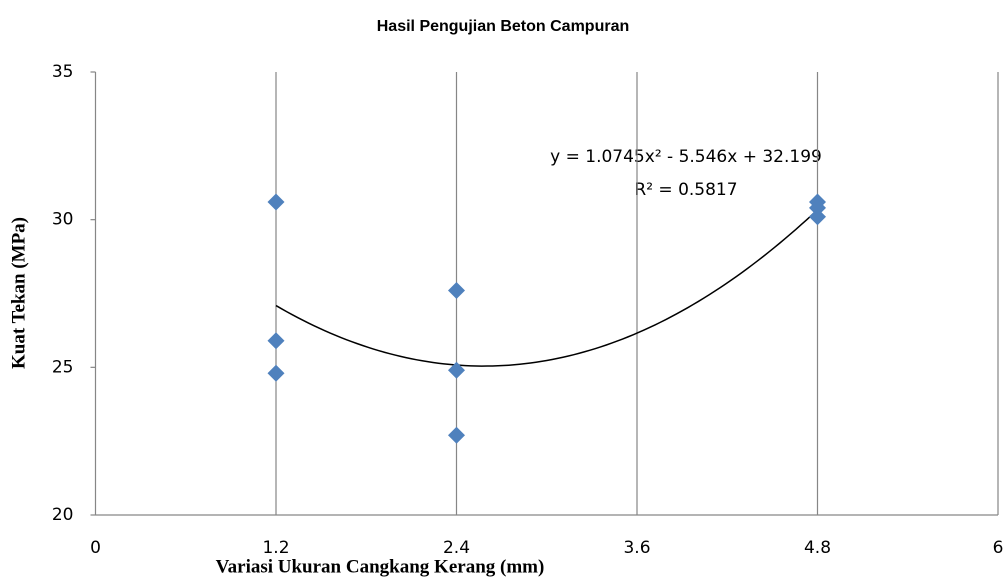  I want to click on x-tick-label: 0, so click(95, 548).